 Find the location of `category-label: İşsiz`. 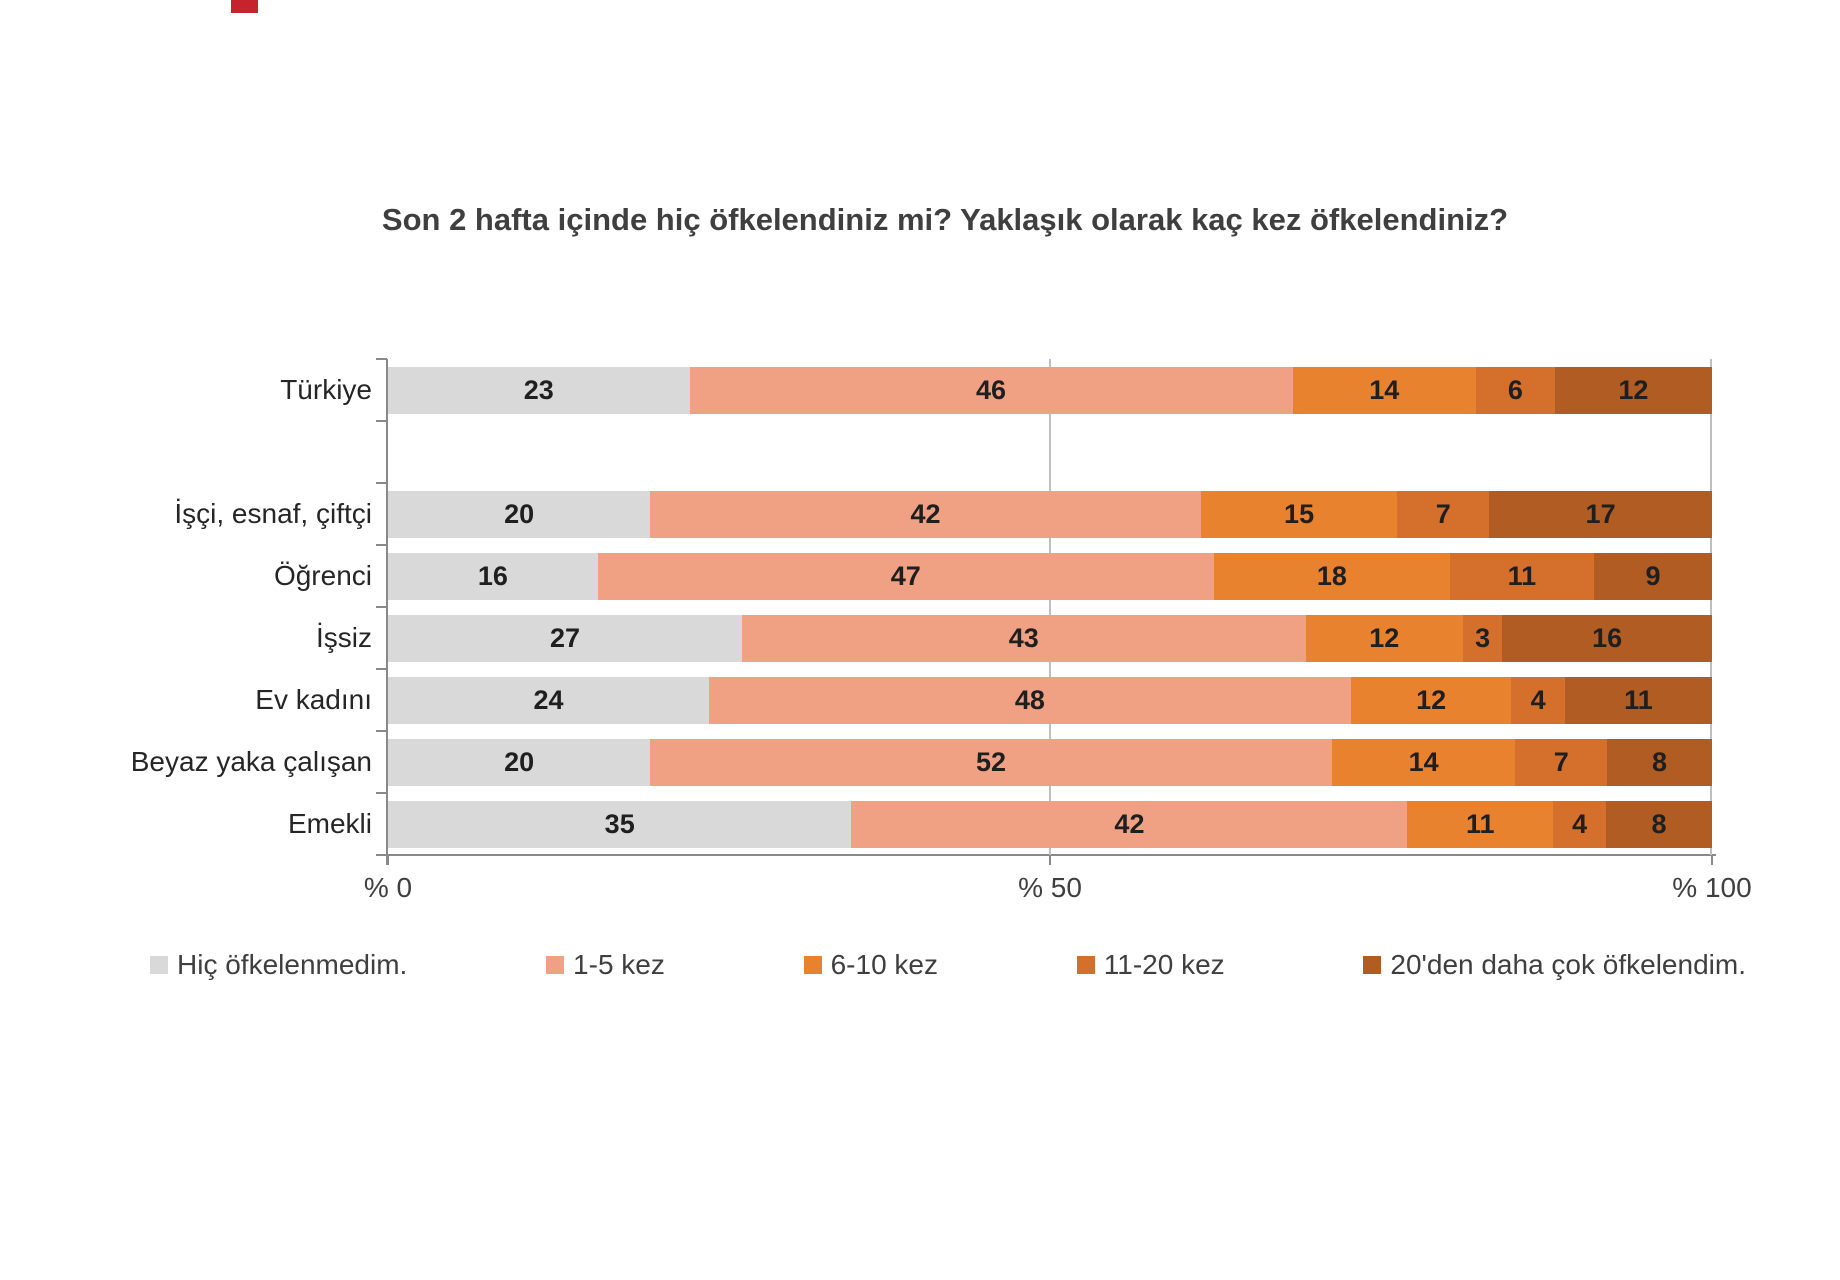

category-label: İşsiz is located at coordinates (344, 637).